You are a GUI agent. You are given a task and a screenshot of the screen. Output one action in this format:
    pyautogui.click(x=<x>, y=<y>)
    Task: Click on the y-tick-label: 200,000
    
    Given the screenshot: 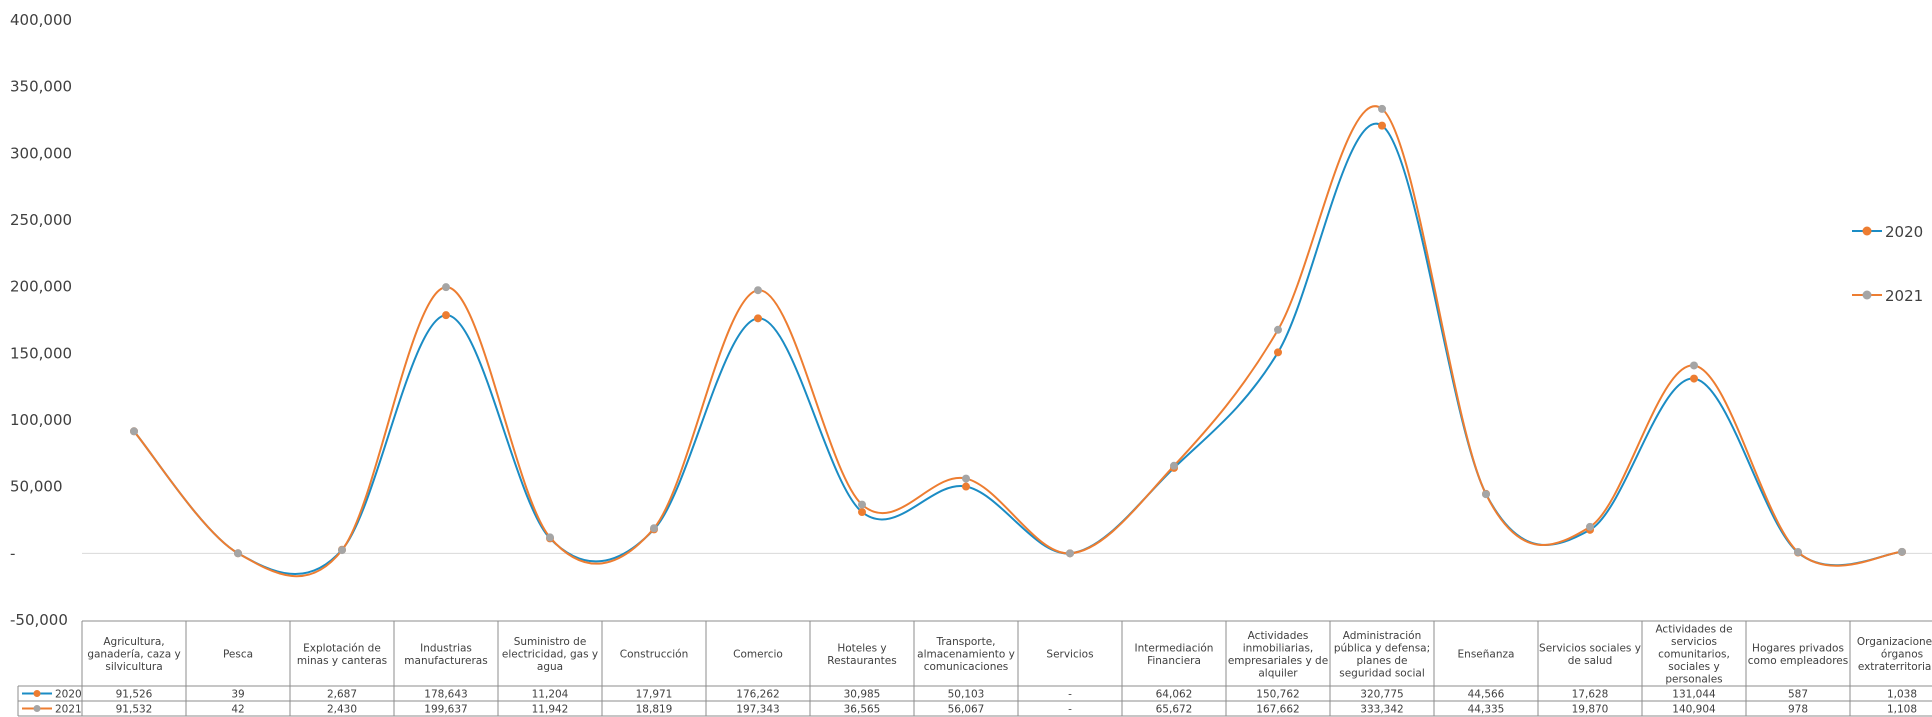 What is the action you would take?
    pyautogui.click(x=41, y=287)
    